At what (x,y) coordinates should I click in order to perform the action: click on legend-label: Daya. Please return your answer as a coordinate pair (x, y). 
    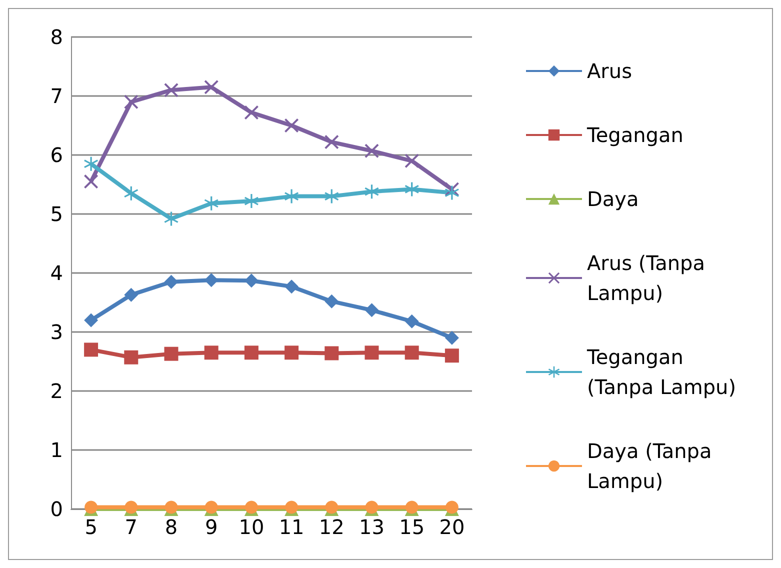
    Looking at the image, I should click on (613, 199).